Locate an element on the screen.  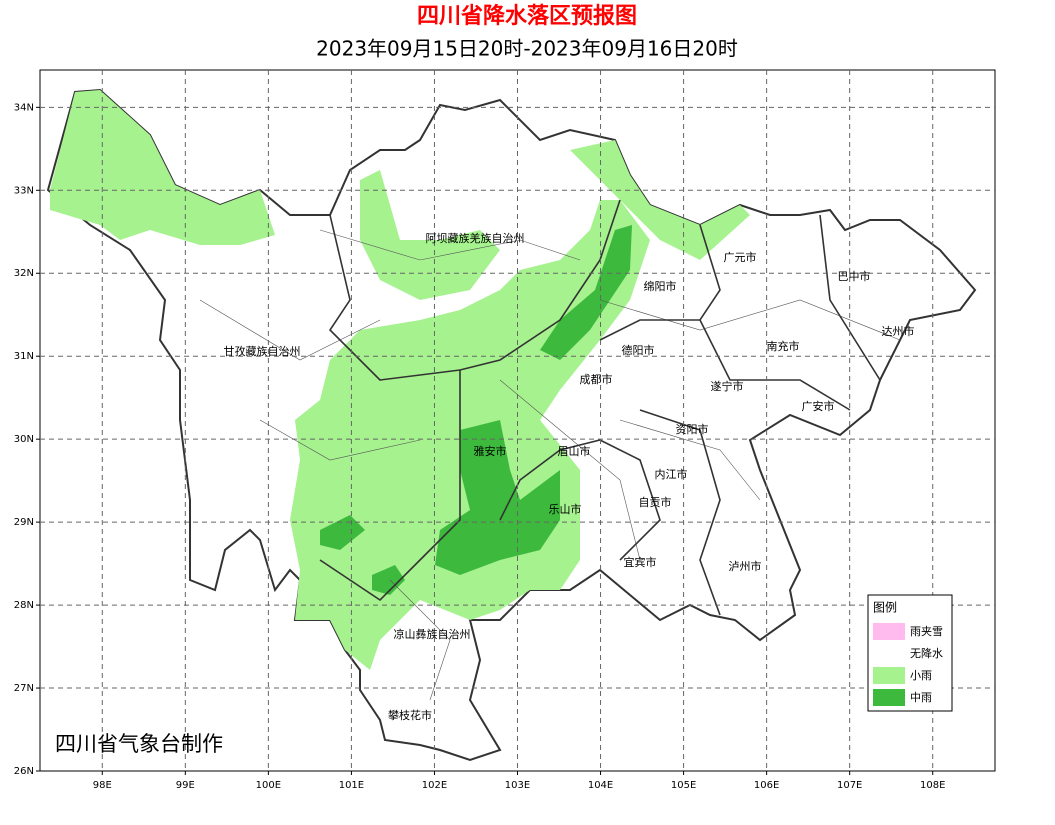
x-tick-label: 105E is located at coordinates (683, 785).